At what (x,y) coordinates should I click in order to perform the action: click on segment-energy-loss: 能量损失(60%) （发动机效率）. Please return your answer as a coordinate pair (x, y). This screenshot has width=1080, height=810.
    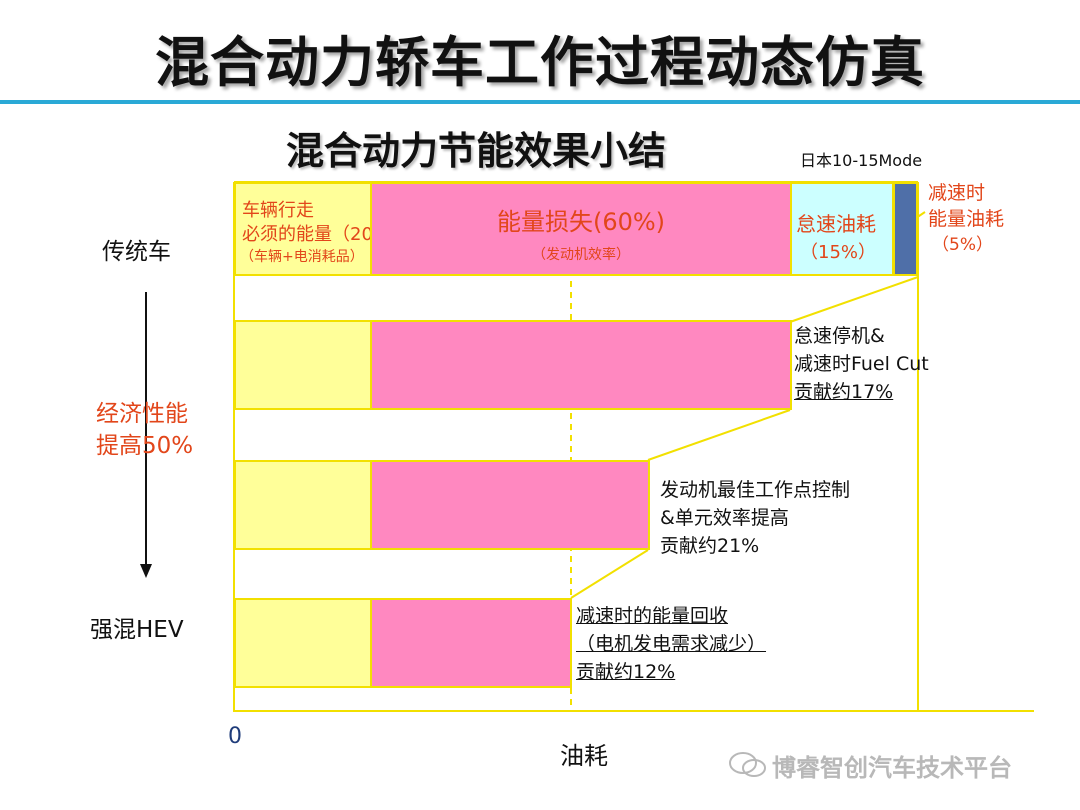
    Looking at the image, I should click on (581, 229).